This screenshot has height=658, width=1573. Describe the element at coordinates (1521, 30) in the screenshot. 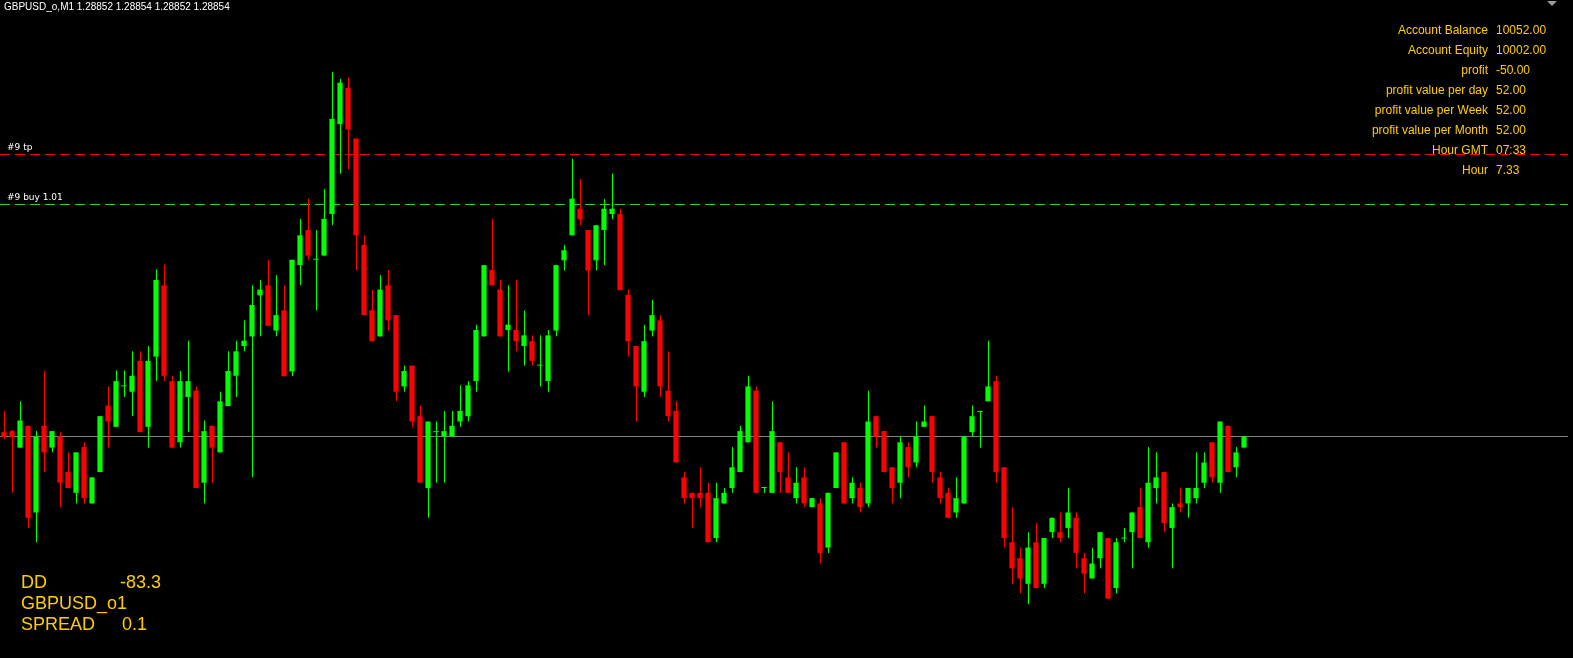

I see `text: 10052.00` at that location.